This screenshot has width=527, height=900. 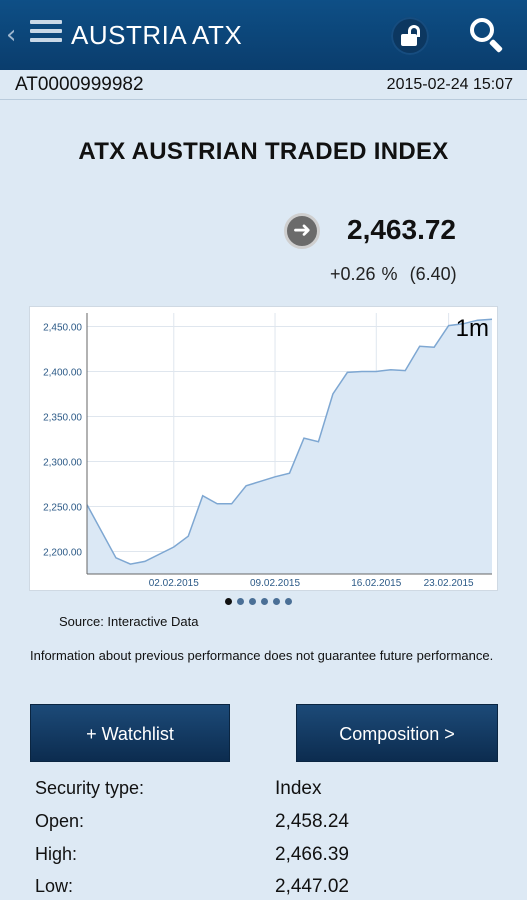 What do you see at coordinates (449, 84) in the screenshot?
I see `timestamp: 2015-02-24 15:07` at bounding box center [449, 84].